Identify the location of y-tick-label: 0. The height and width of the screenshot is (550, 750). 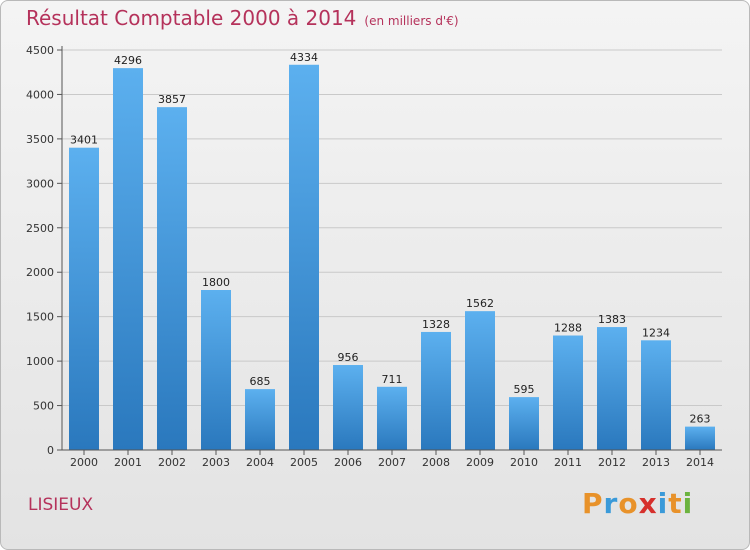
(50, 450).